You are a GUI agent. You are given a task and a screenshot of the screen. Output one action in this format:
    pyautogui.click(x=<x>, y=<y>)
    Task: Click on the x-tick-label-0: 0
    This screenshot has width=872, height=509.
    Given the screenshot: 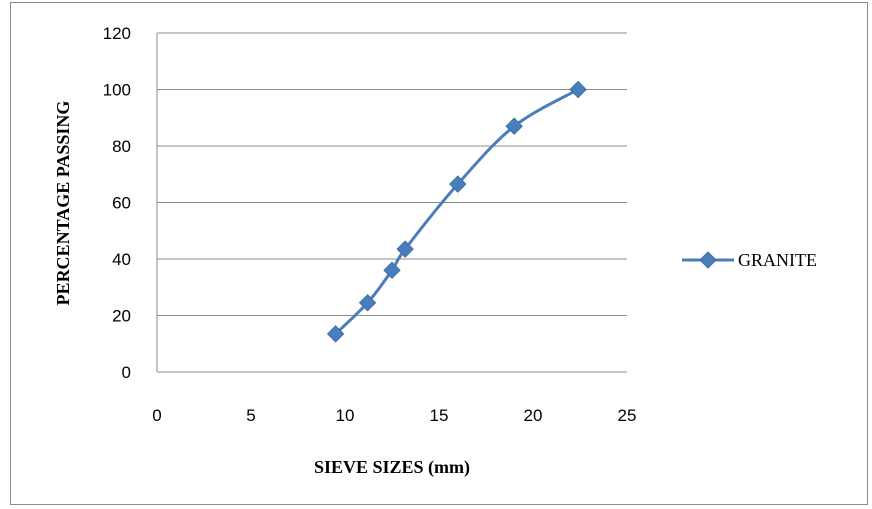 What is the action you would take?
    pyautogui.click(x=156, y=415)
    